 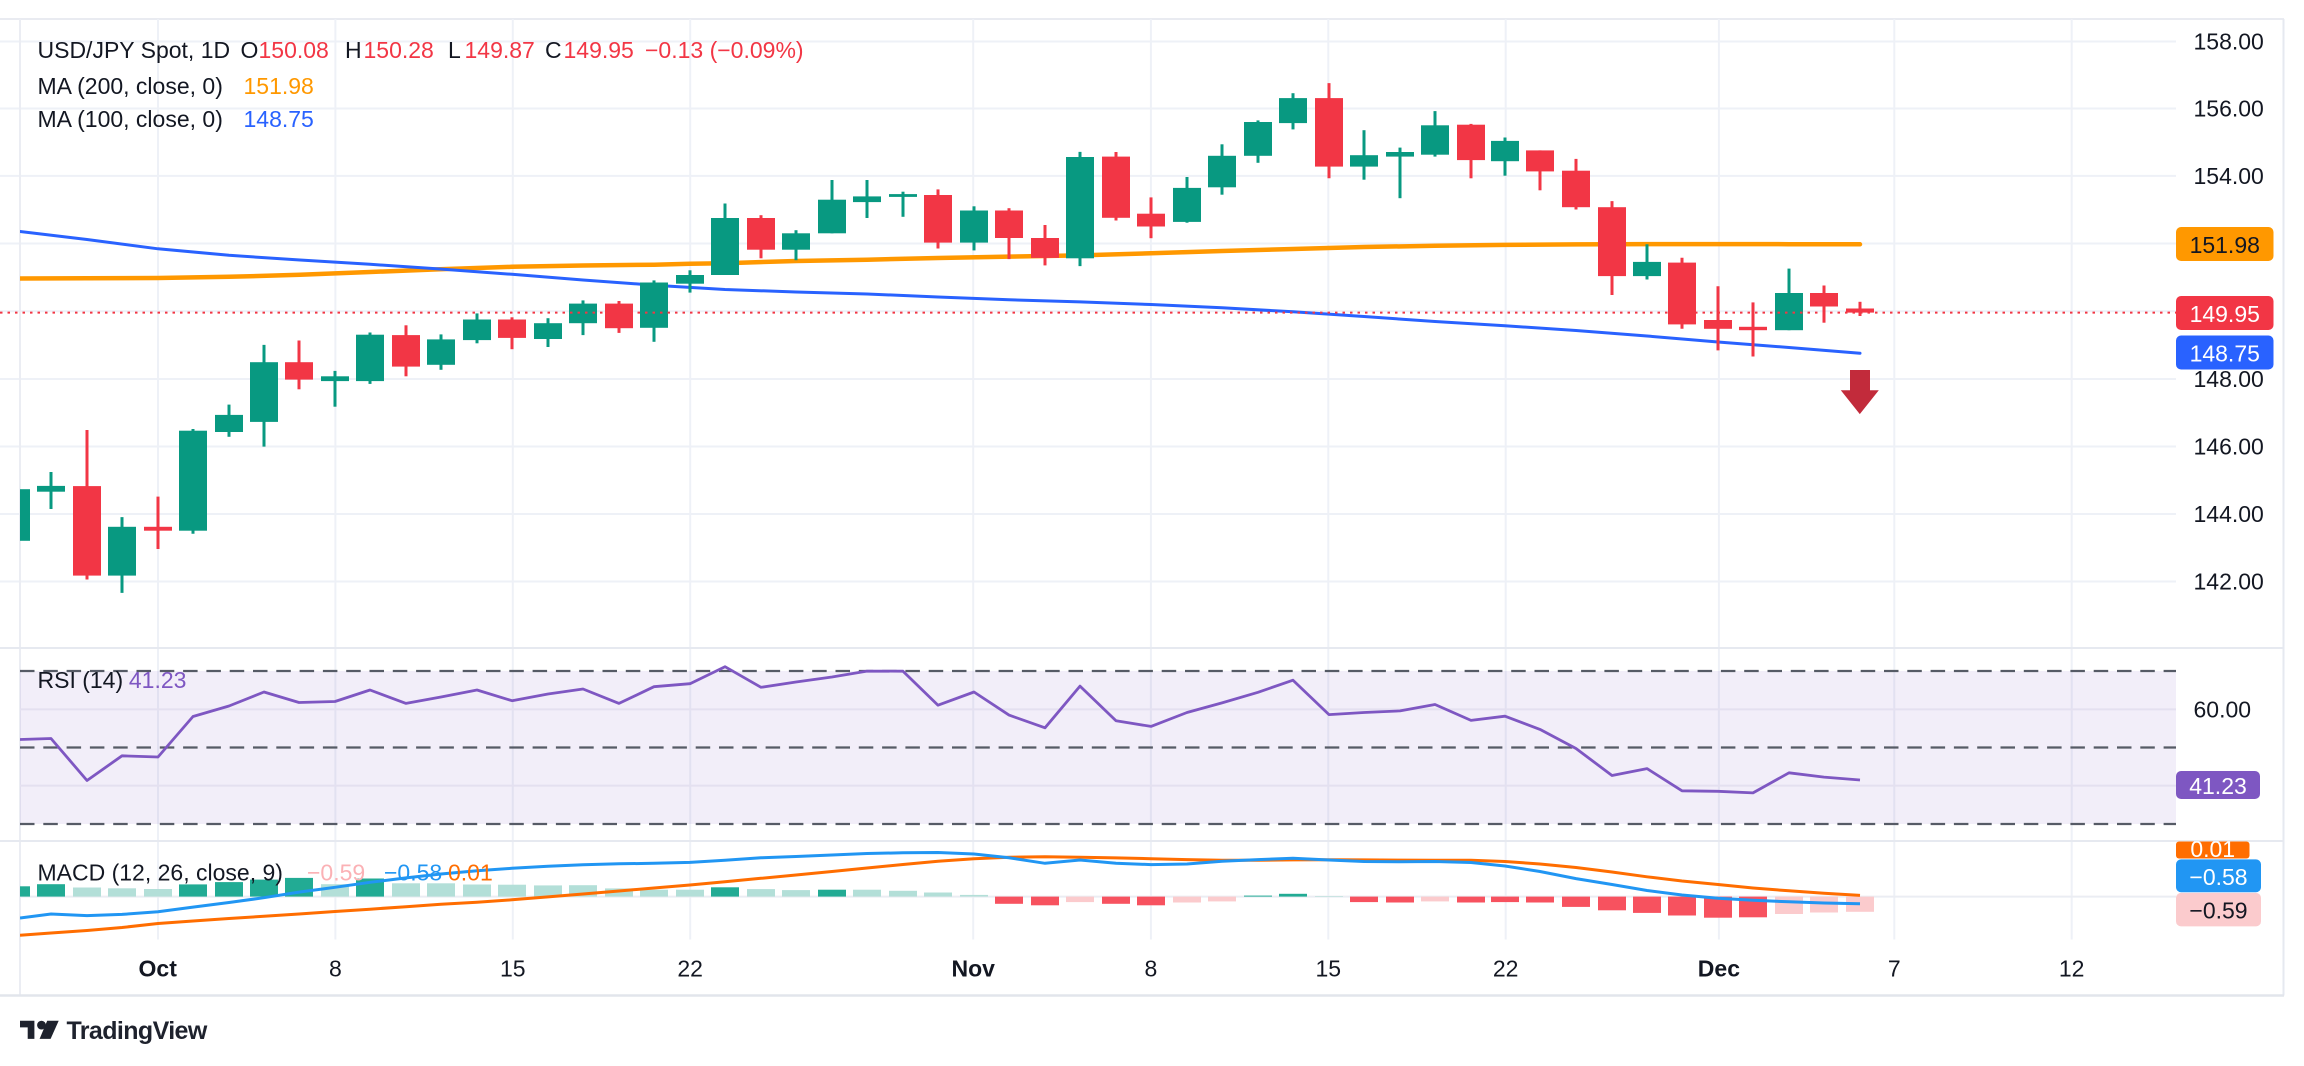 What do you see at coordinates (160, 873) in the screenshot?
I see `svg-text: MACD (12, 26, close, 9)` at bounding box center [160, 873].